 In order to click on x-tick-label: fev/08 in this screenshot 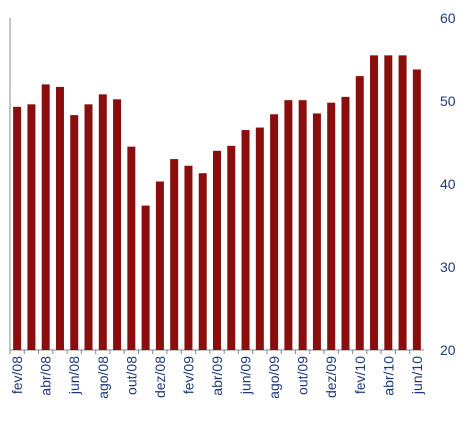, I will do `click(17, 375)`.